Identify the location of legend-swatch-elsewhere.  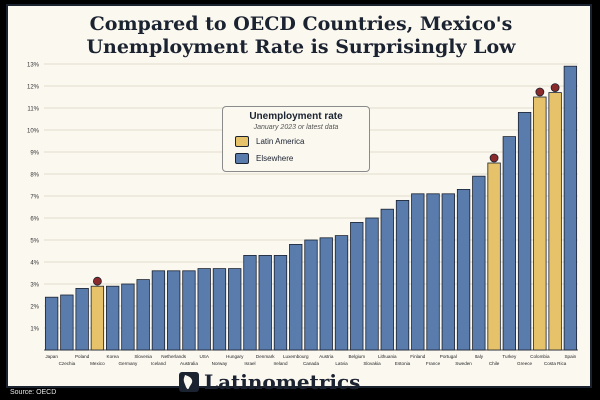
(242, 158).